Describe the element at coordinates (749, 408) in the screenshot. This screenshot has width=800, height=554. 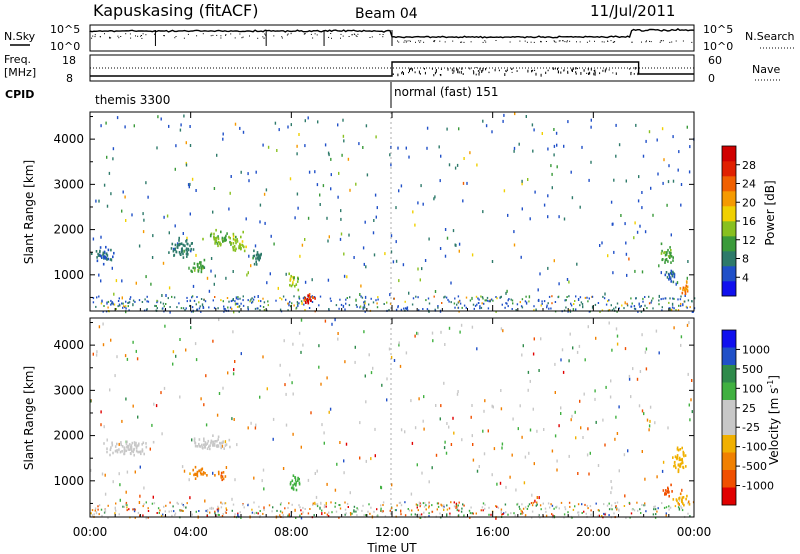
I see `colorbar-tick-label: 25` at that location.